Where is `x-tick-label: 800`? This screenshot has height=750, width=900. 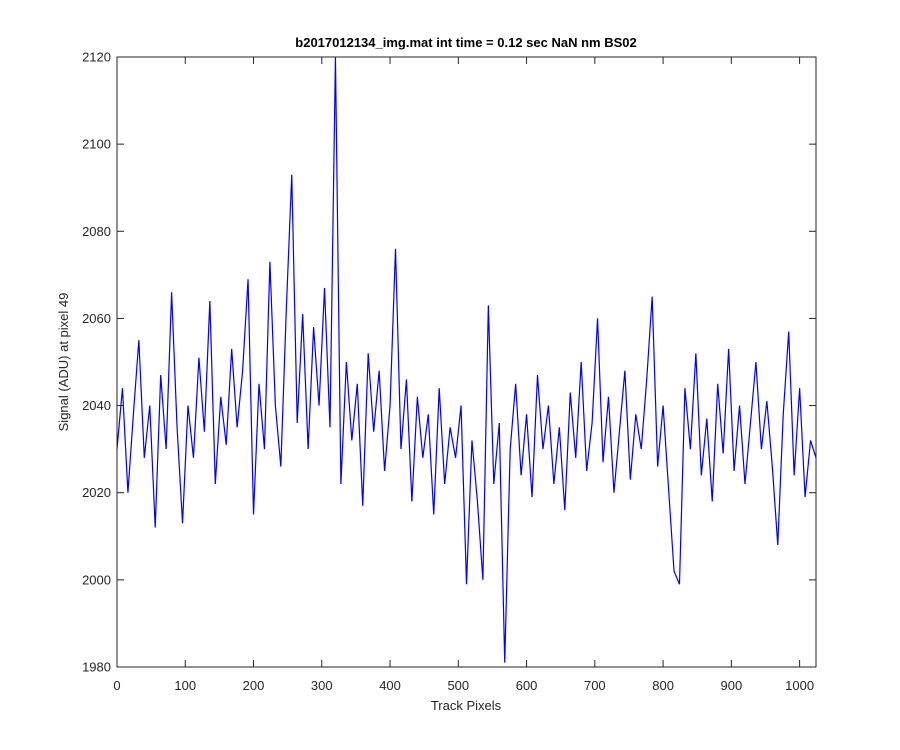
x-tick-label: 800 is located at coordinates (663, 685).